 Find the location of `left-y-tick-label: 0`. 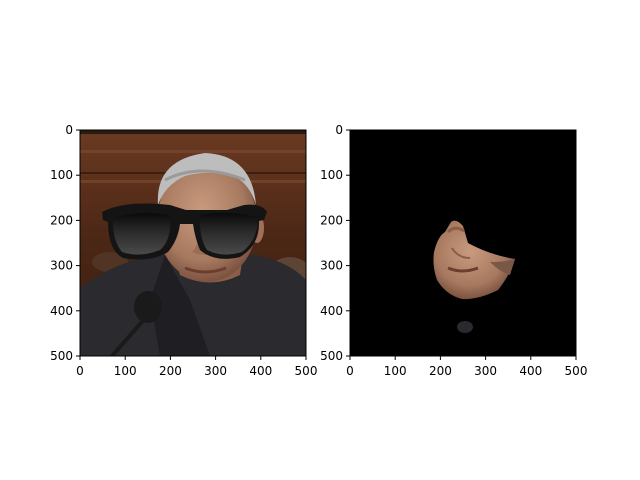

left-y-tick-label: 0 is located at coordinates (69, 130).